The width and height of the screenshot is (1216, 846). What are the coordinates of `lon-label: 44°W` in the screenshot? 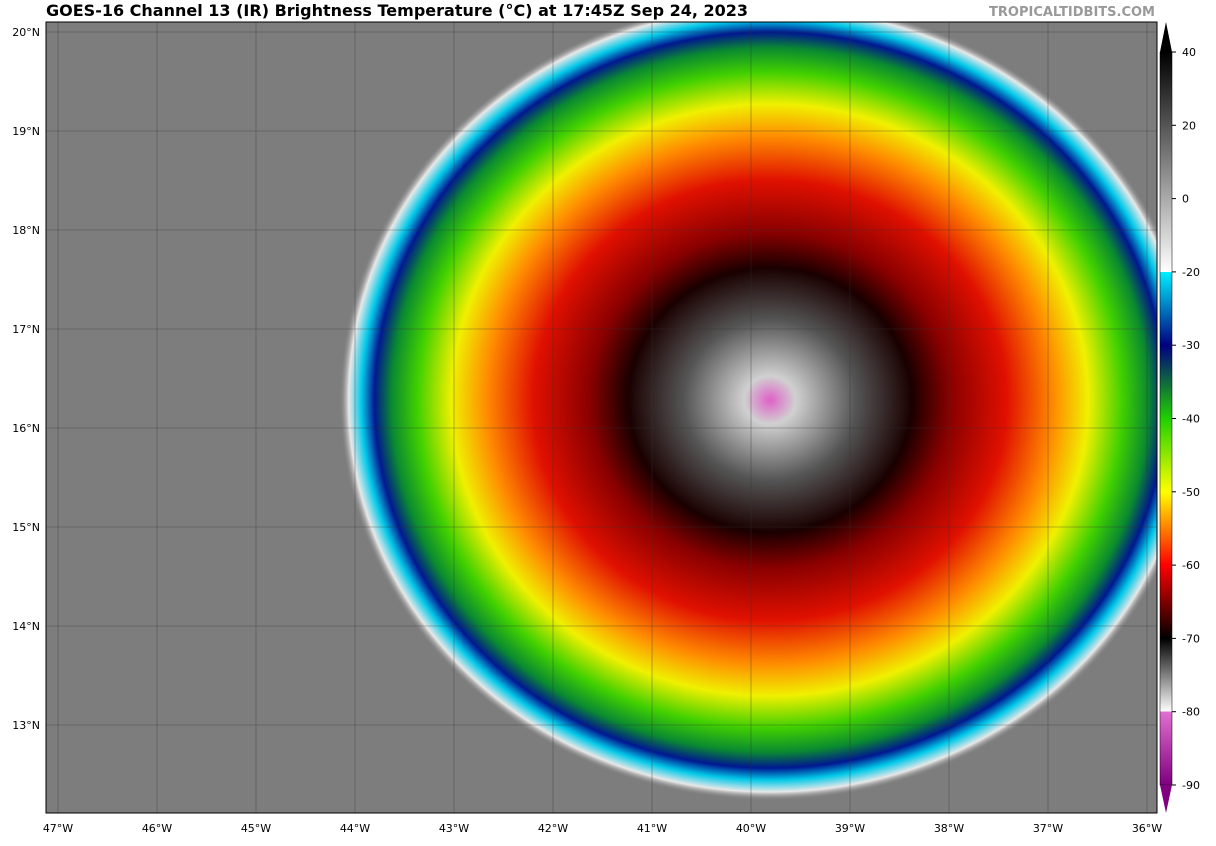 It's located at (355, 828).